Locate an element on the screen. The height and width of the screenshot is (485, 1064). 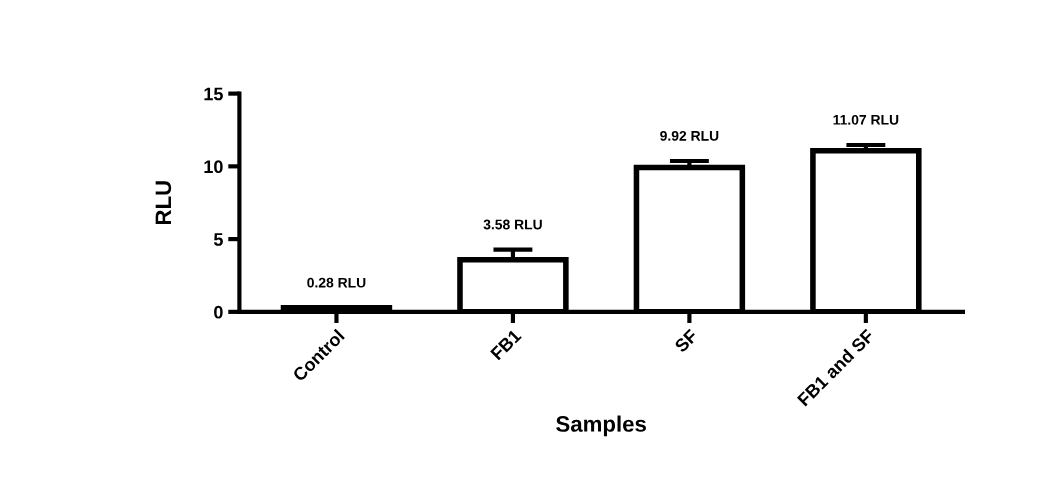
y-tick-label: 10 is located at coordinates (213, 167).